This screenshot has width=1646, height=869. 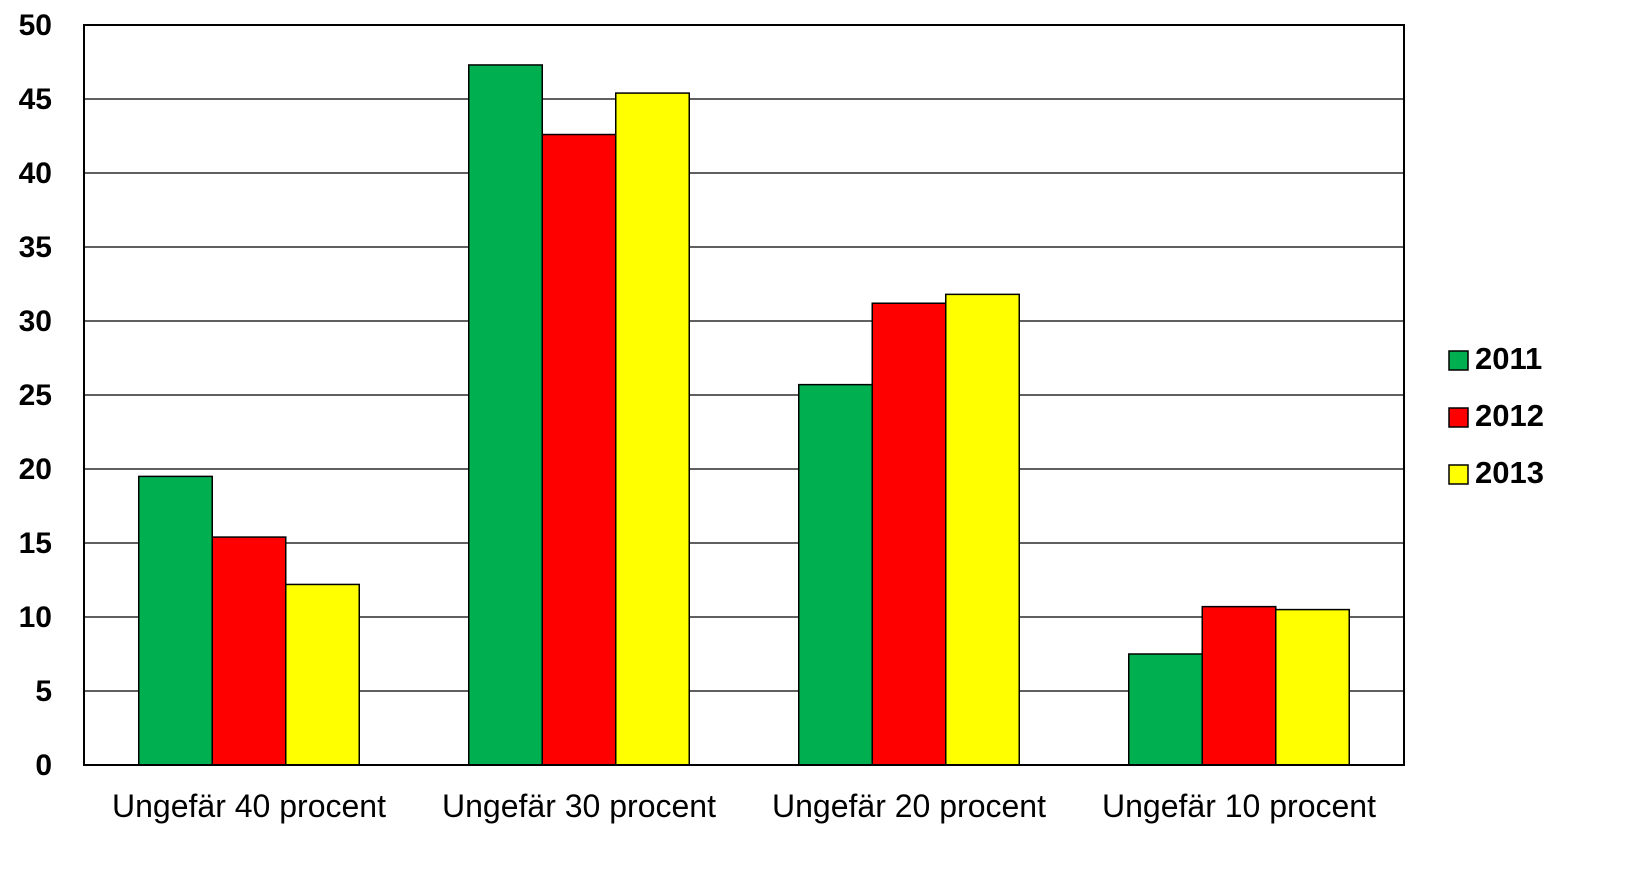 What do you see at coordinates (579, 806) in the screenshot?
I see `x-category-label: Ungefär 30 procent` at bounding box center [579, 806].